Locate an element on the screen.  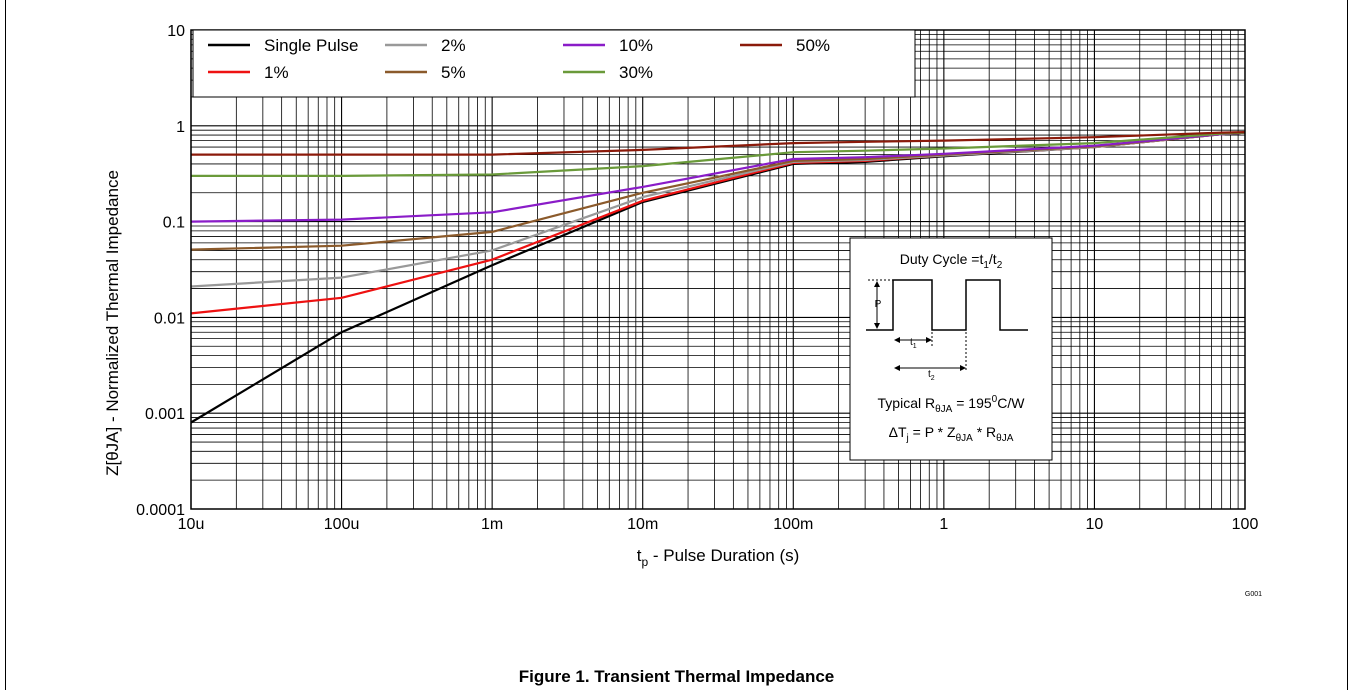
duty-cycle-label: Duty Cycle =t1/t2 is located at coordinates (951, 261).